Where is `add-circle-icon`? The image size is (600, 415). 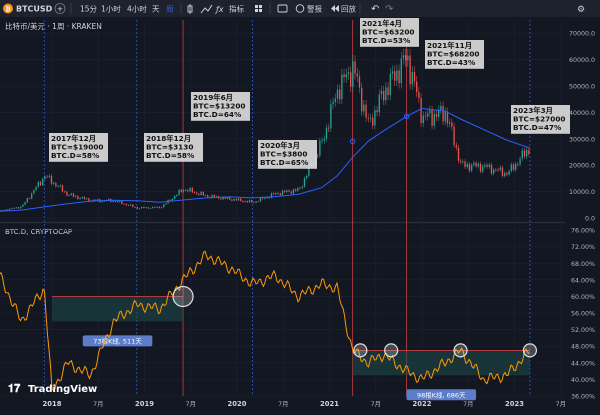
add-circle-icon is located at coordinates (60, 8).